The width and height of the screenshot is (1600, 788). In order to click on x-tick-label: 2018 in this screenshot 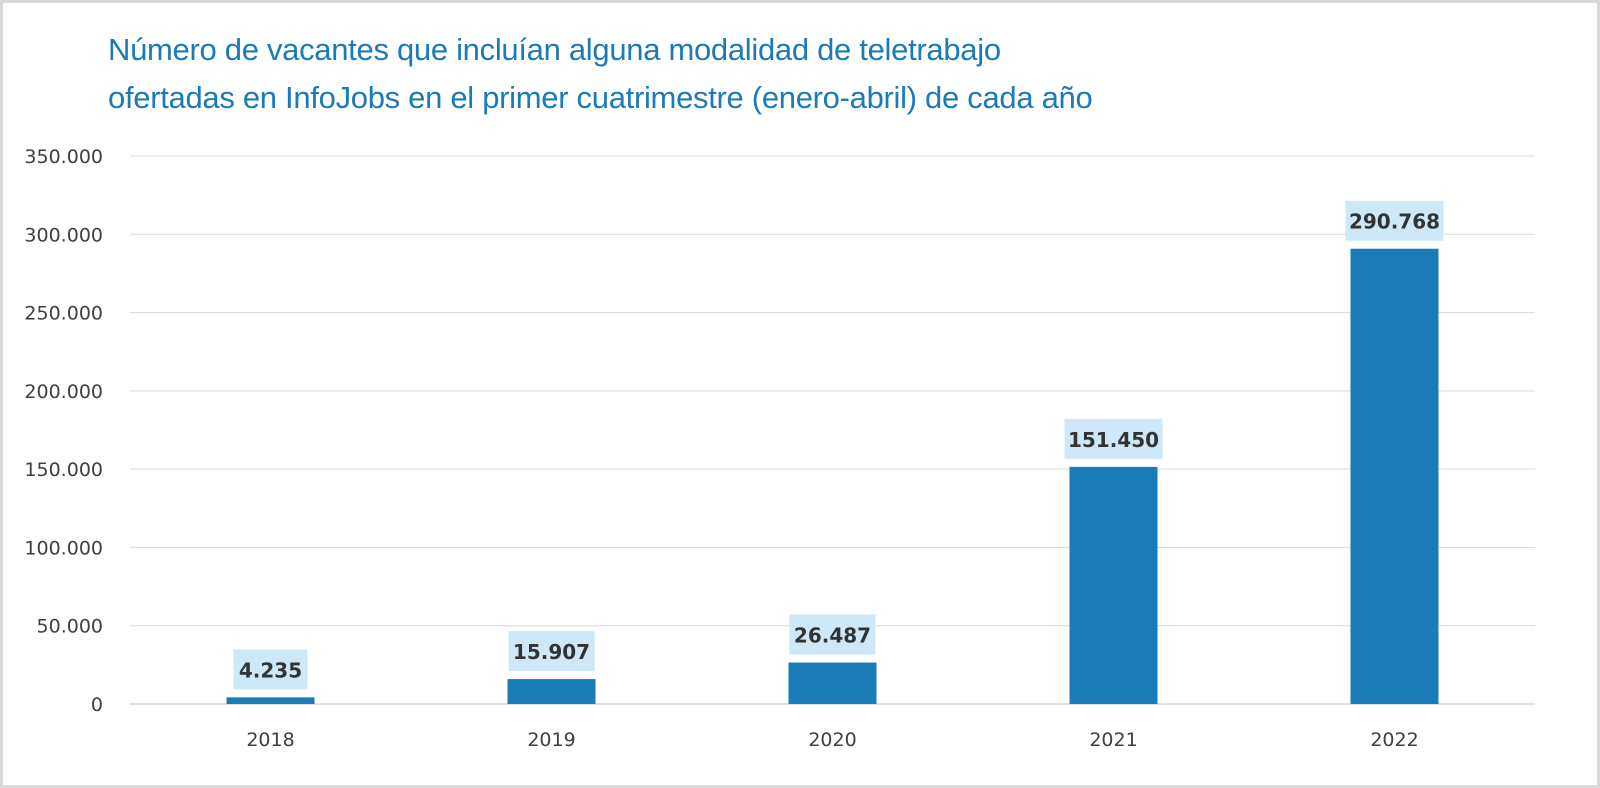, I will do `click(270, 740)`.